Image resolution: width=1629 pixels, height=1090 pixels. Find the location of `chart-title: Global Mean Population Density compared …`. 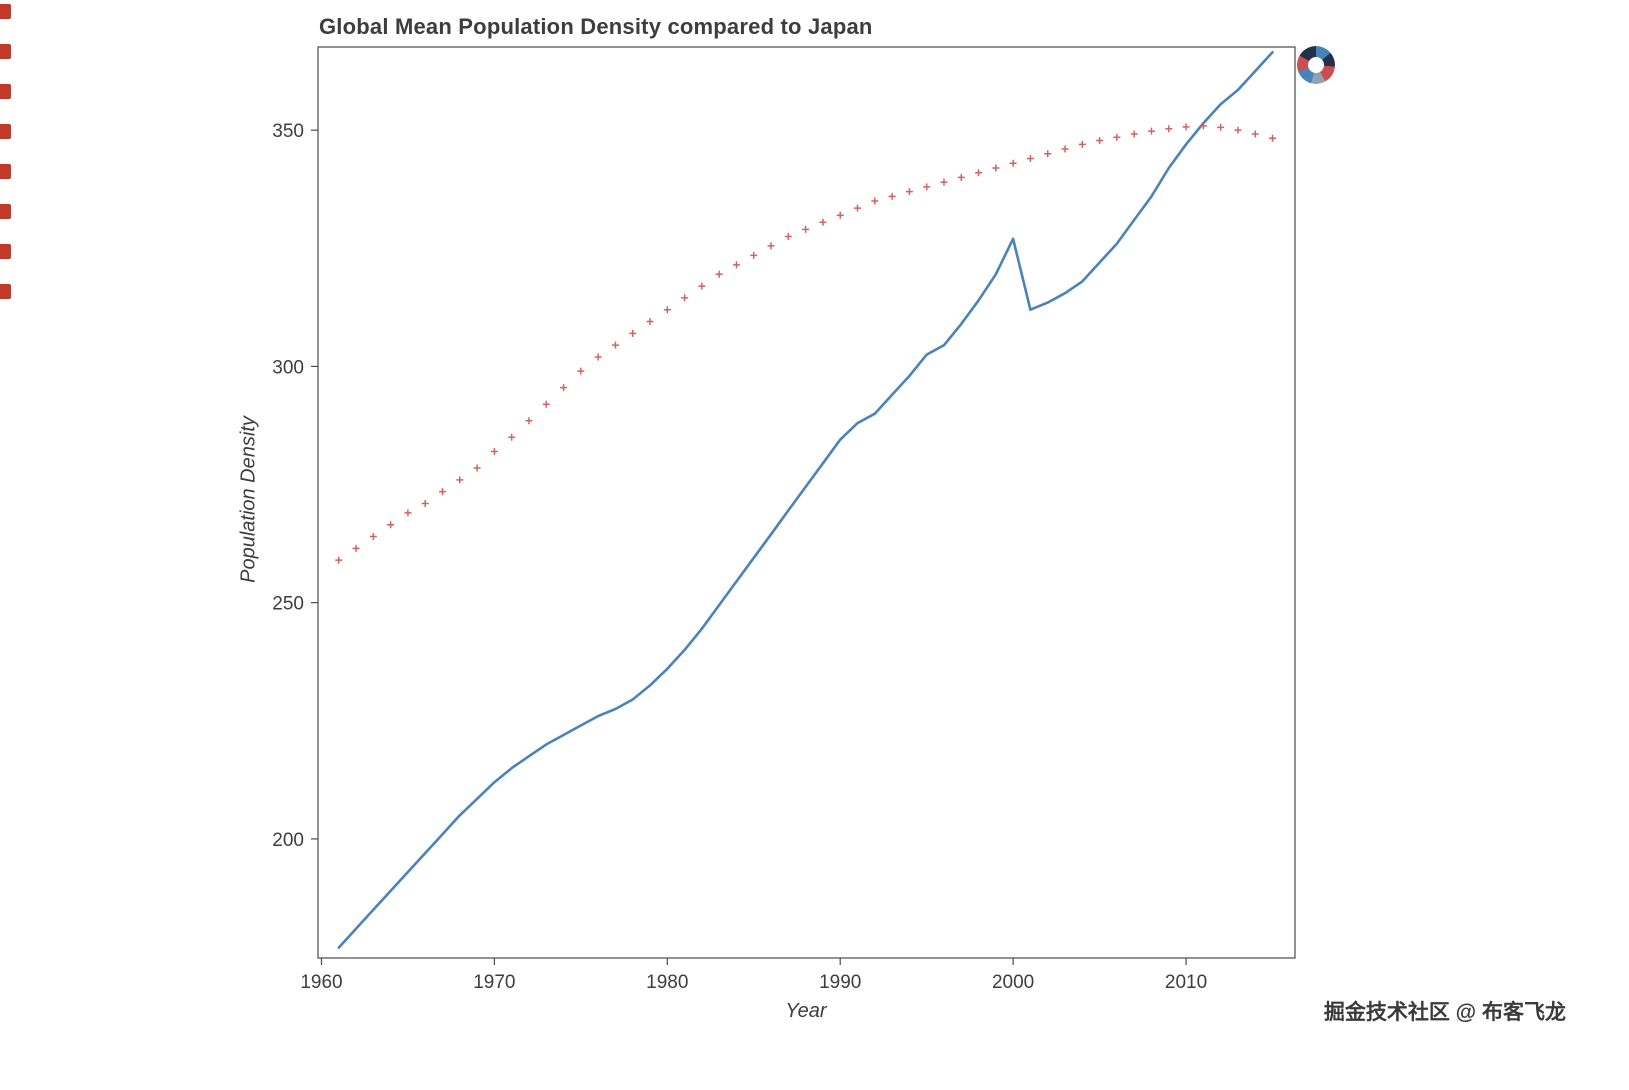

chart-title: Global Mean Population Density compared … is located at coordinates (596, 26).